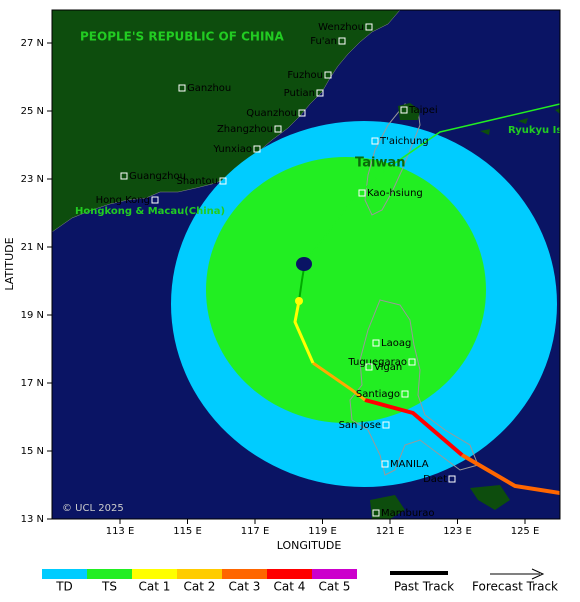 The image size is (580, 602). I want to click on land-islands, so click(520, 121).